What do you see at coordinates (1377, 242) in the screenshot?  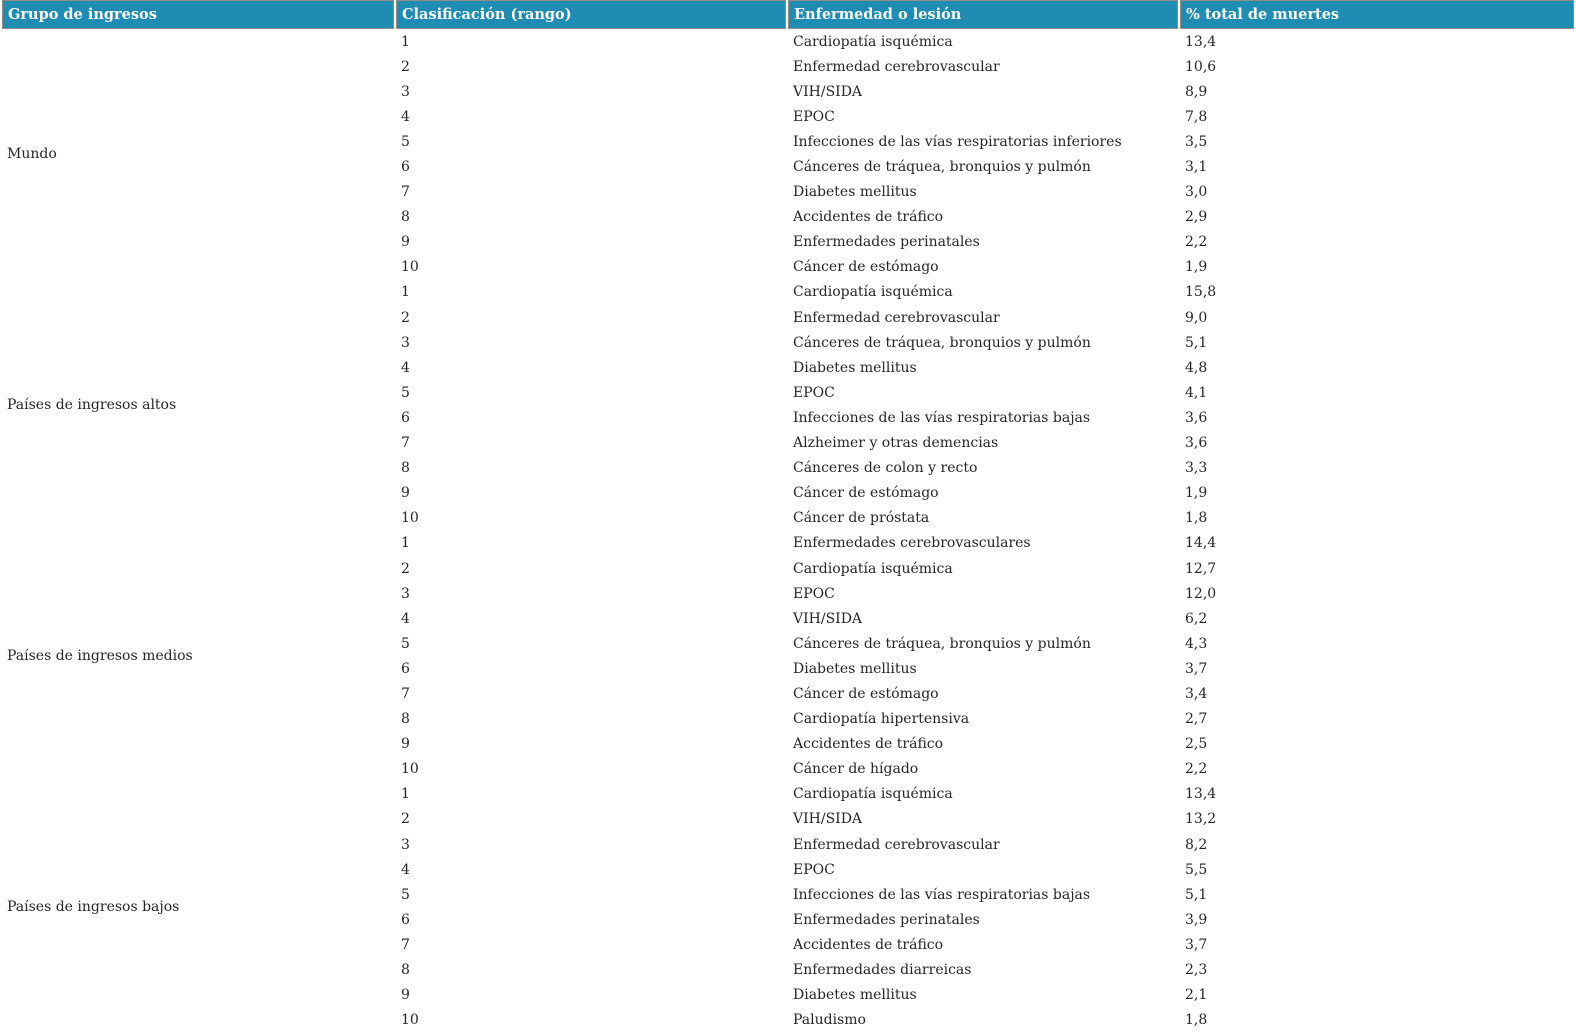 I see `pct-deaths-cell: 2,2` at bounding box center [1377, 242].